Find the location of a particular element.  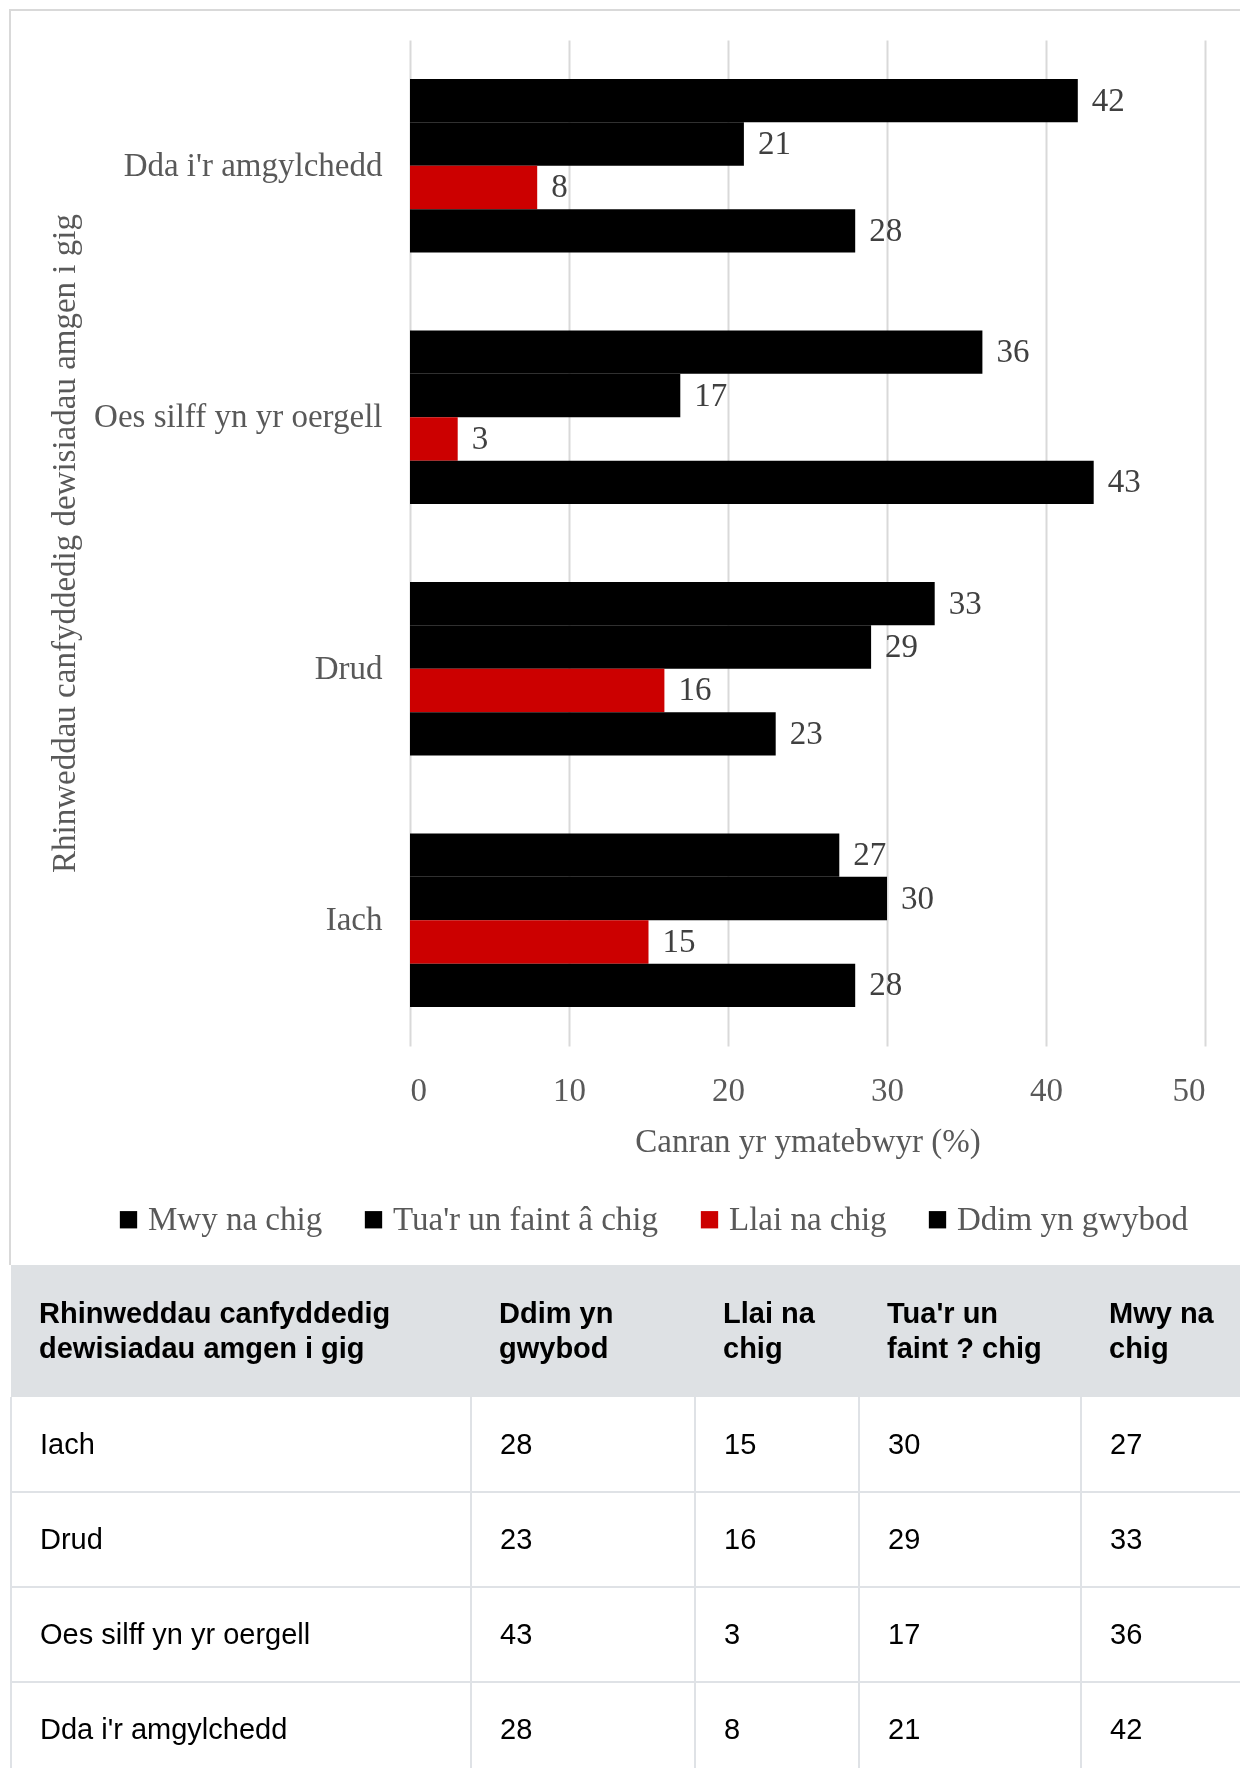

y-axis-title: Rhinweddau canfyddedig dewisiadau amgen i gig is located at coordinates (63, 543).